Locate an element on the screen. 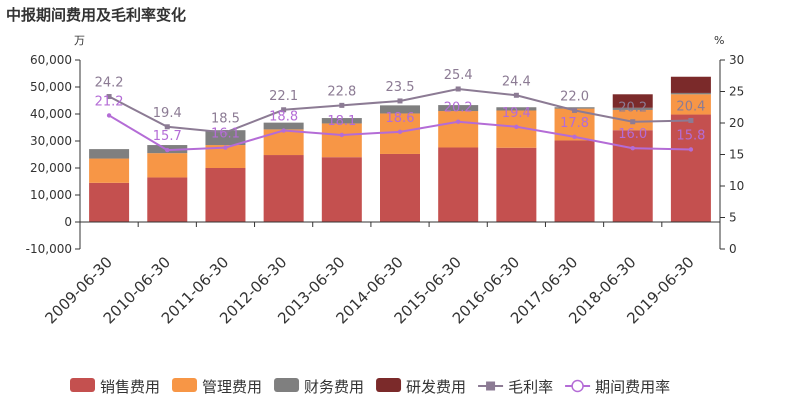 This screenshot has height=400, width=800. data-label-2-4: 18.8 is located at coordinates (283, 117).